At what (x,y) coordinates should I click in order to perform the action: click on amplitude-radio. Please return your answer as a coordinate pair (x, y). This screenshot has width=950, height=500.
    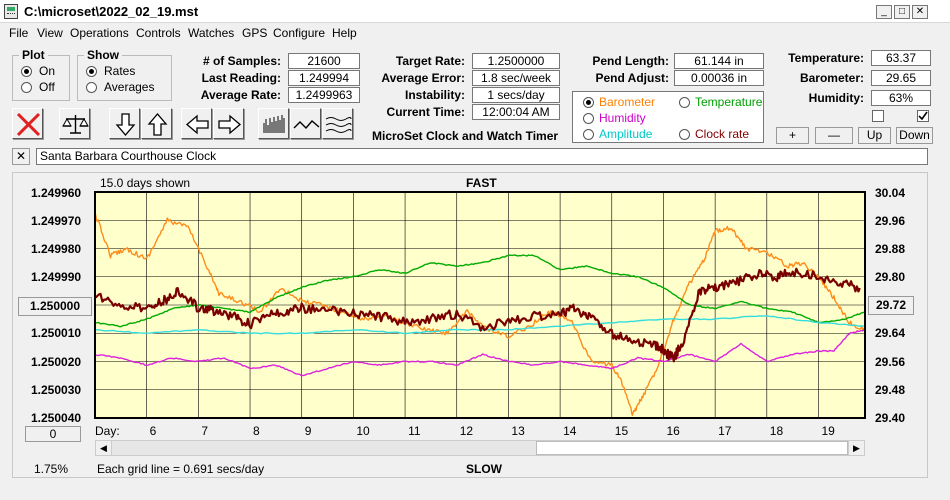
    Looking at the image, I should click on (588, 134).